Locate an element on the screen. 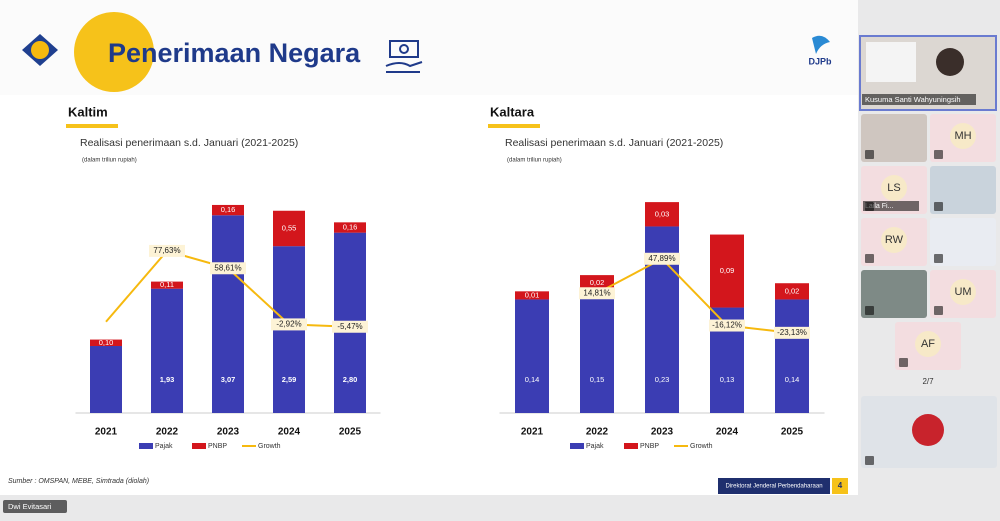 The image size is (1000, 521). source-note: Sumber : OMSPAN, MEBE, Simtrada (diolah) is located at coordinates (78, 481).